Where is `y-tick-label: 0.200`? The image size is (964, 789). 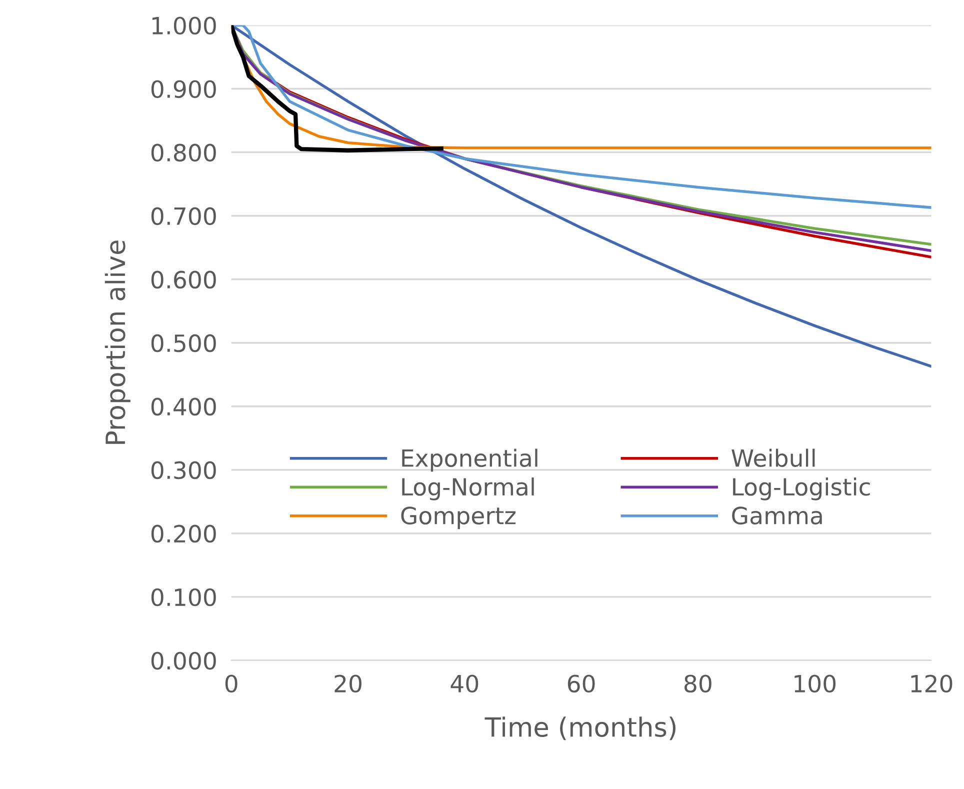
y-tick-label: 0.200 is located at coordinates (183, 533).